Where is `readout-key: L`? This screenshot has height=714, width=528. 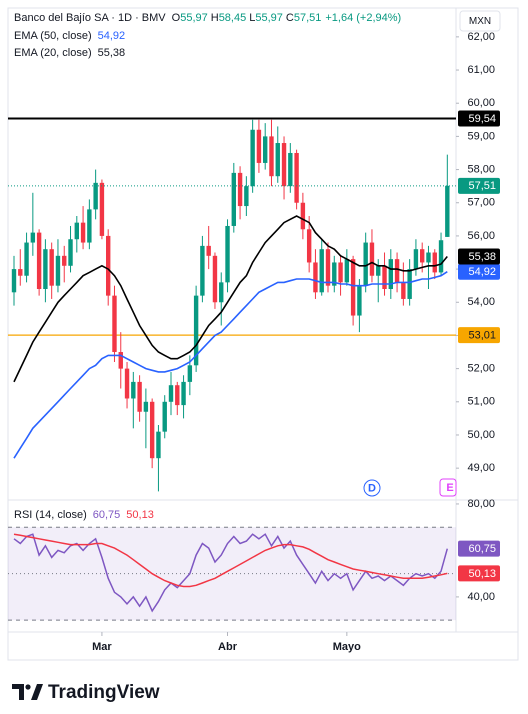 readout-key: L is located at coordinates (252, 18).